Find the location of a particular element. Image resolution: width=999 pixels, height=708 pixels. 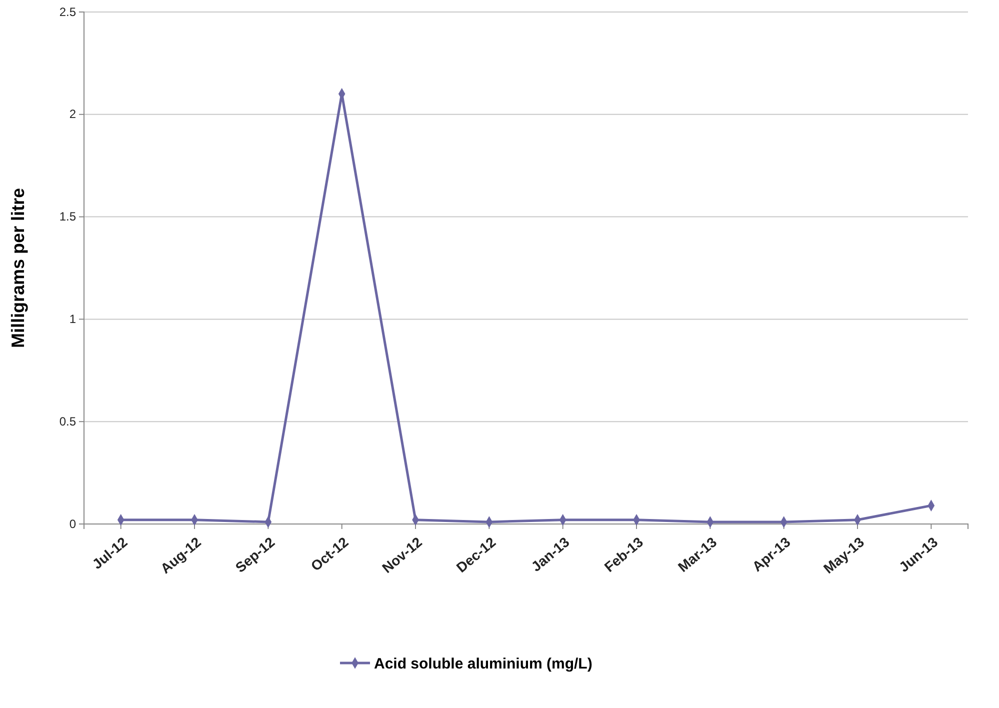

y-tick-label: 2 is located at coordinates (72, 114).